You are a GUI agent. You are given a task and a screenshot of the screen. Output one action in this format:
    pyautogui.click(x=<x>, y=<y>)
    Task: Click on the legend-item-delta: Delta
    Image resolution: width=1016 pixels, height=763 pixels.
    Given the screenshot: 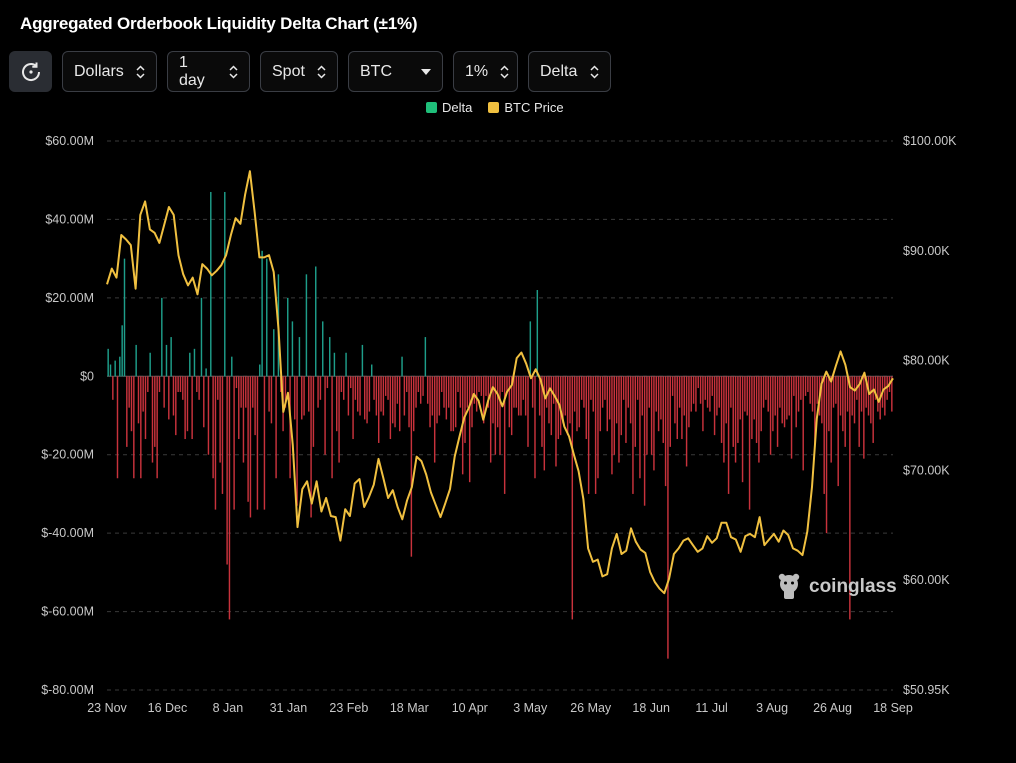 What is the action you would take?
    pyautogui.click(x=449, y=107)
    